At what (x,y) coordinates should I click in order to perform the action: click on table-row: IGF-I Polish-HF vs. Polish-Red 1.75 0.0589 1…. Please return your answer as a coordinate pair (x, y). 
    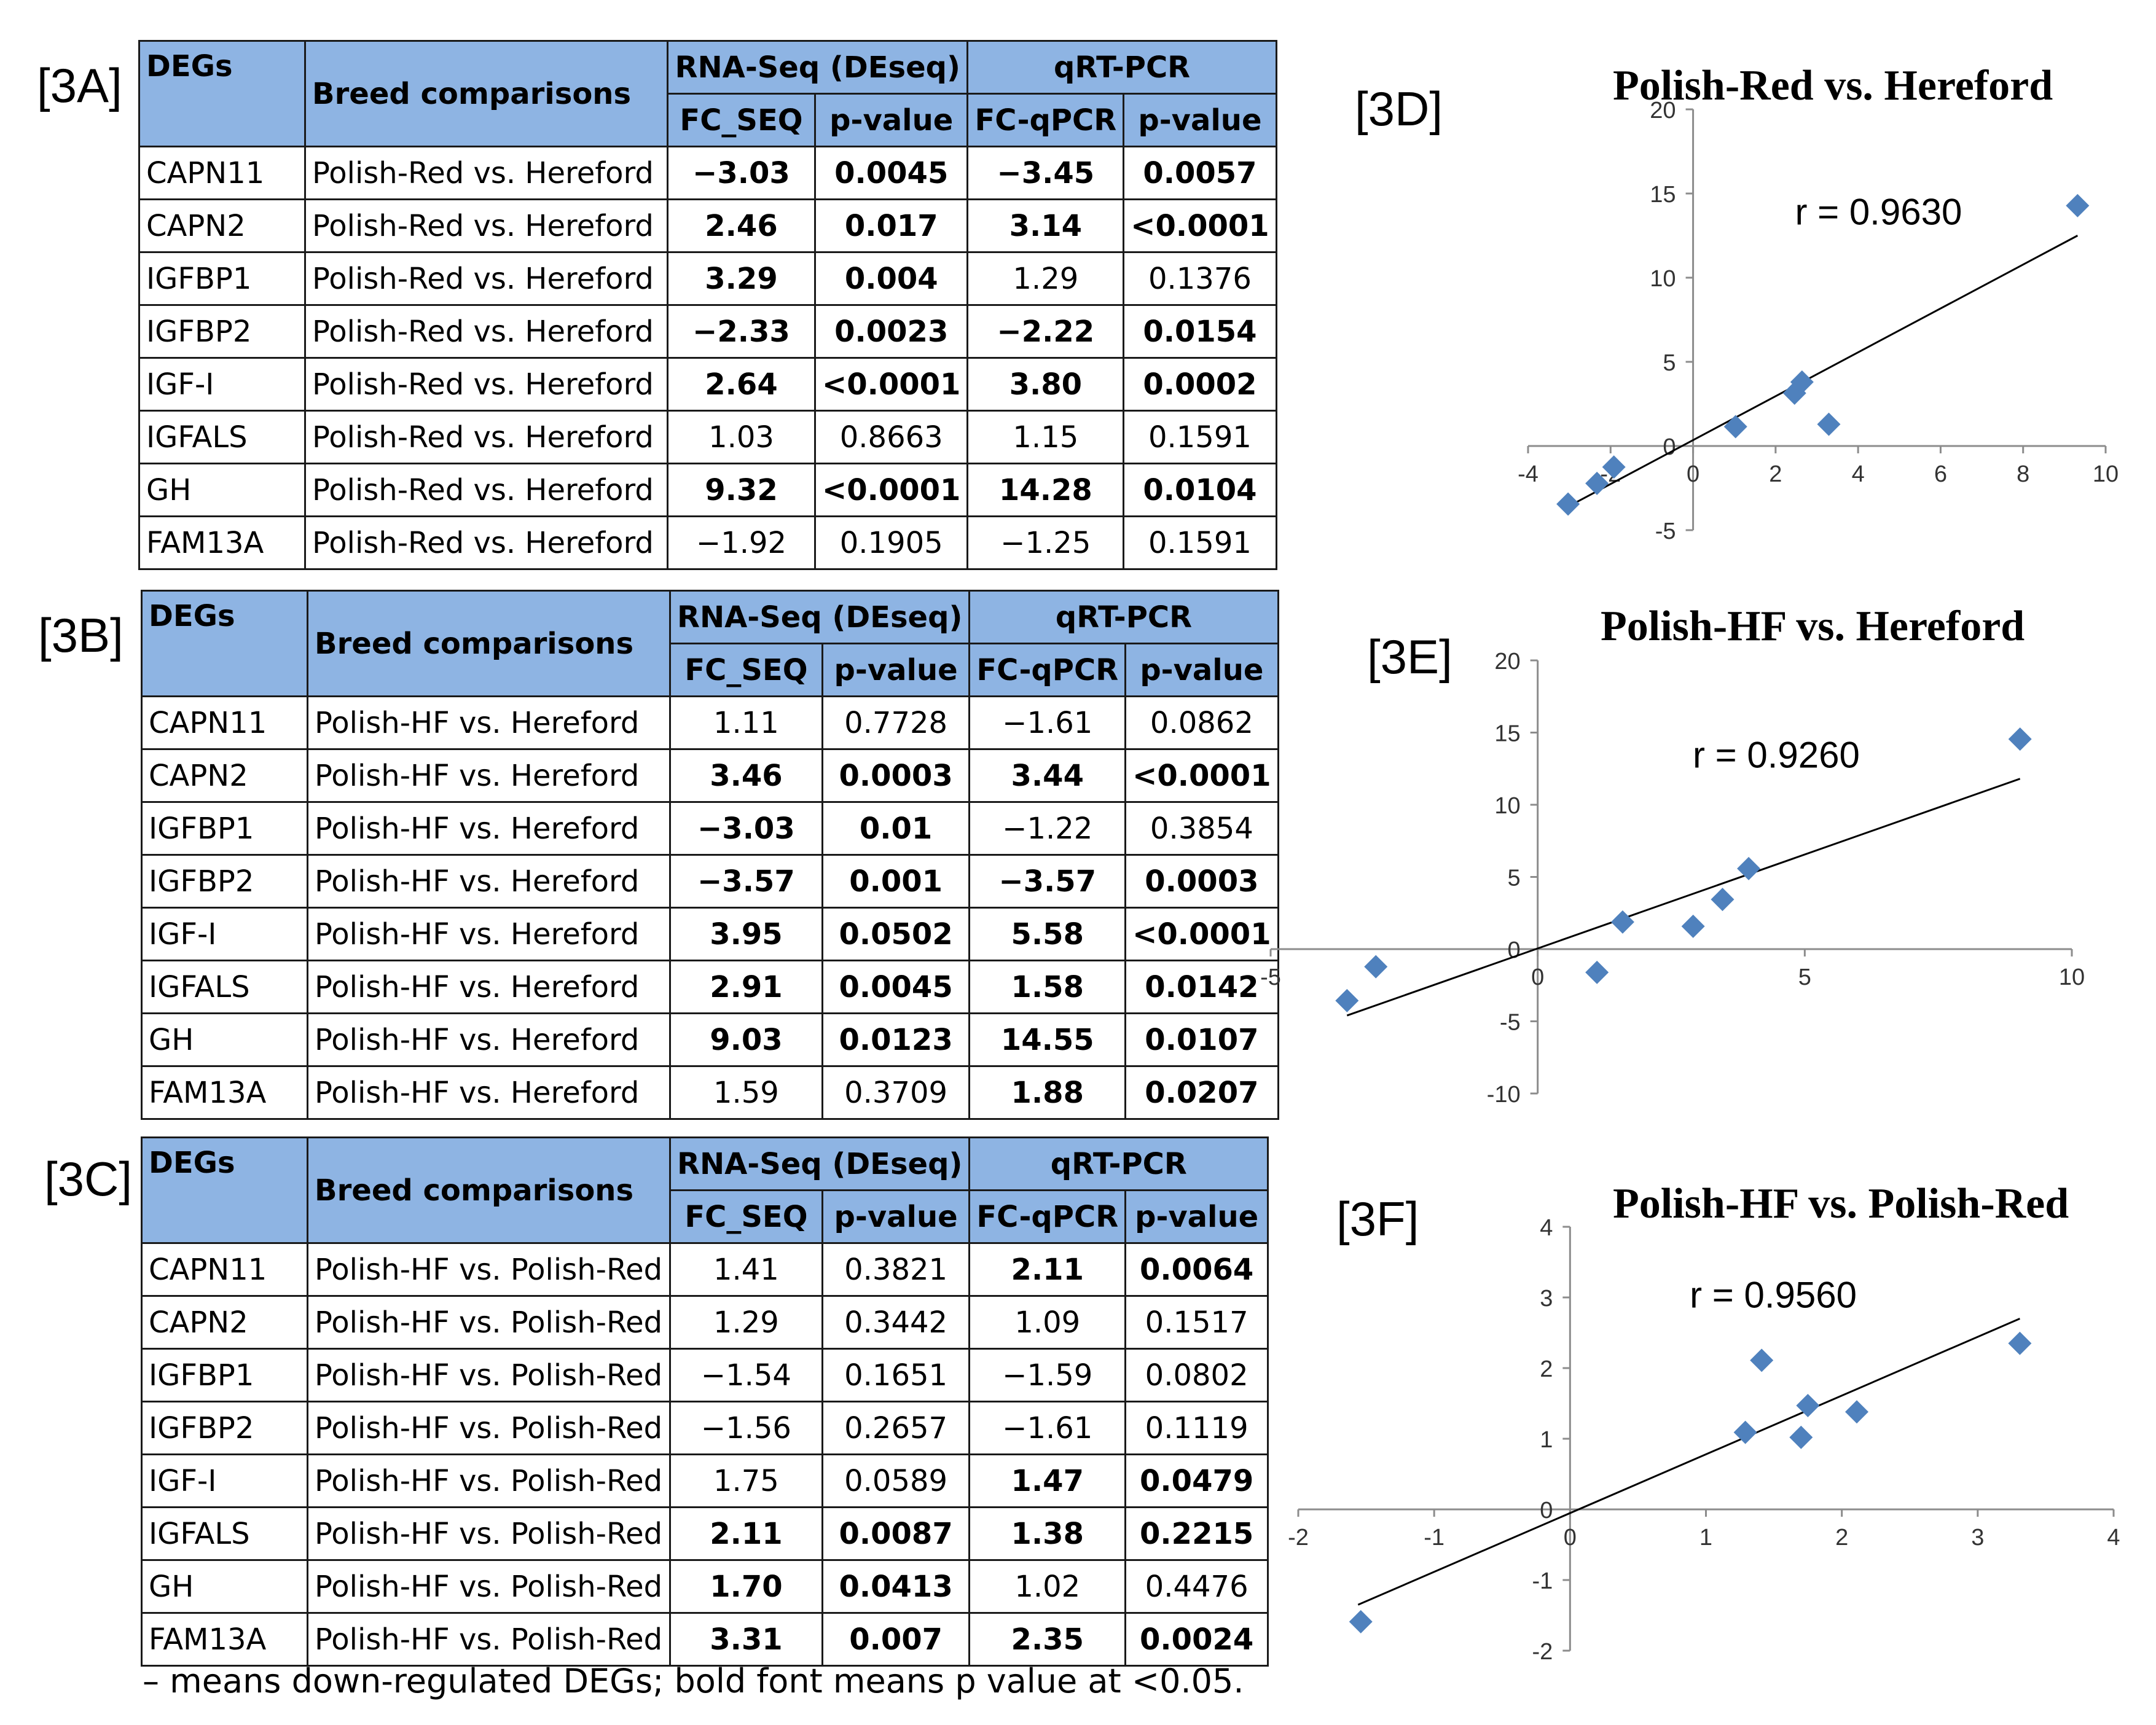
    Looking at the image, I should click on (705, 1480).